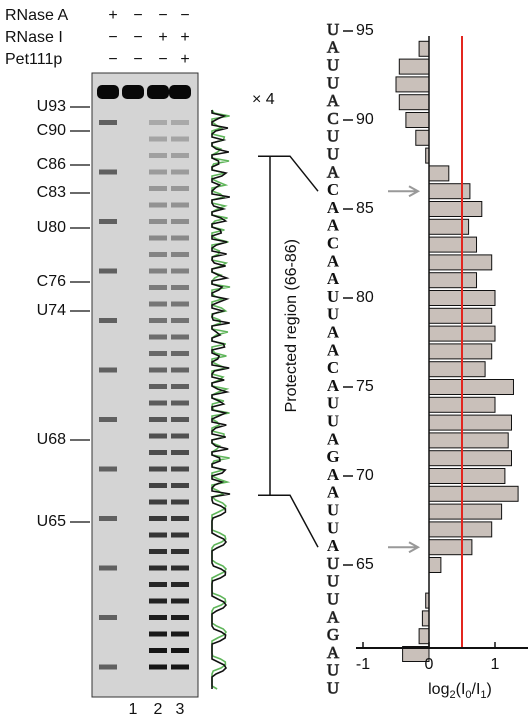  I want to click on treatment-label: RNase A, so click(36, 15).